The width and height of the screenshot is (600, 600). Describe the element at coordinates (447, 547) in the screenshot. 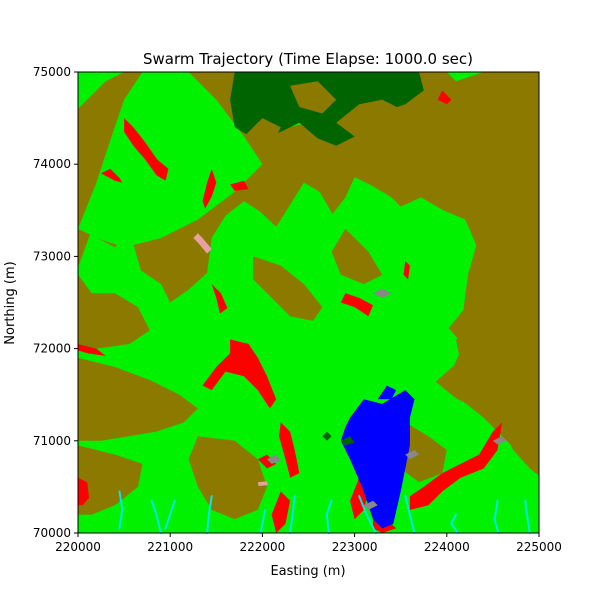

I see `x-tick-label: 224000` at that location.